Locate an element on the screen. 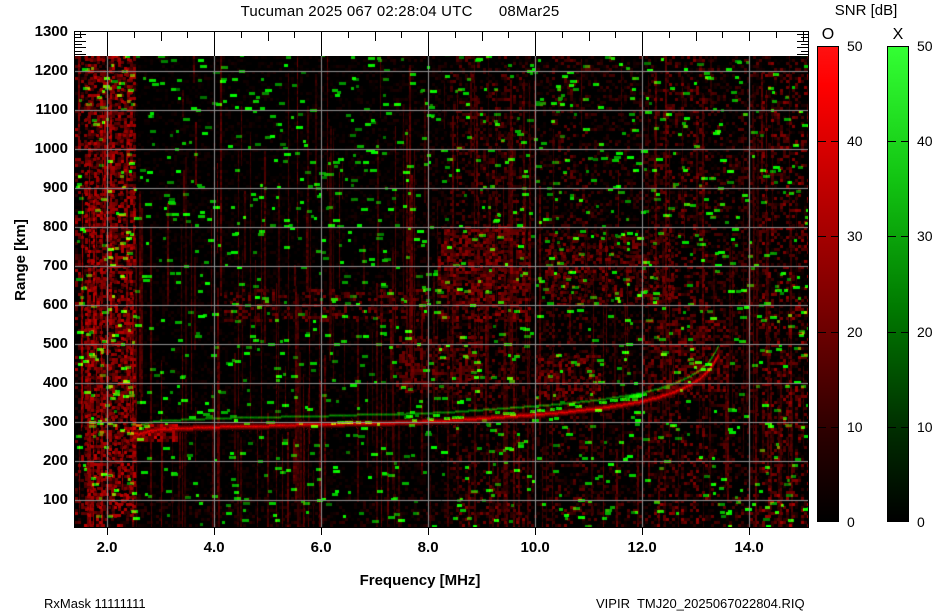 The height and width of the screenshot is (614, 932). y-axis-tick-label: 800 is located at coordinates (55, 226).